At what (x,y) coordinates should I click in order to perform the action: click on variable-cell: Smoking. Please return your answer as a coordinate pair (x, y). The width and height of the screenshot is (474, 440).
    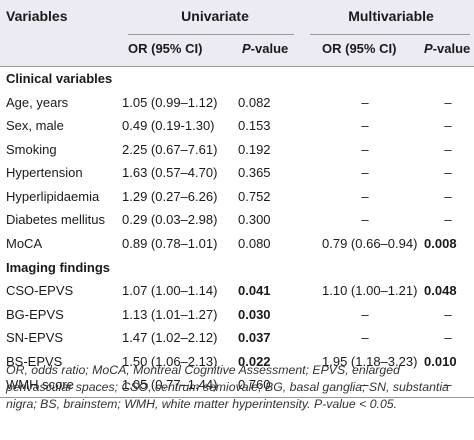
    Looking at the image, I should click on (31, 149).